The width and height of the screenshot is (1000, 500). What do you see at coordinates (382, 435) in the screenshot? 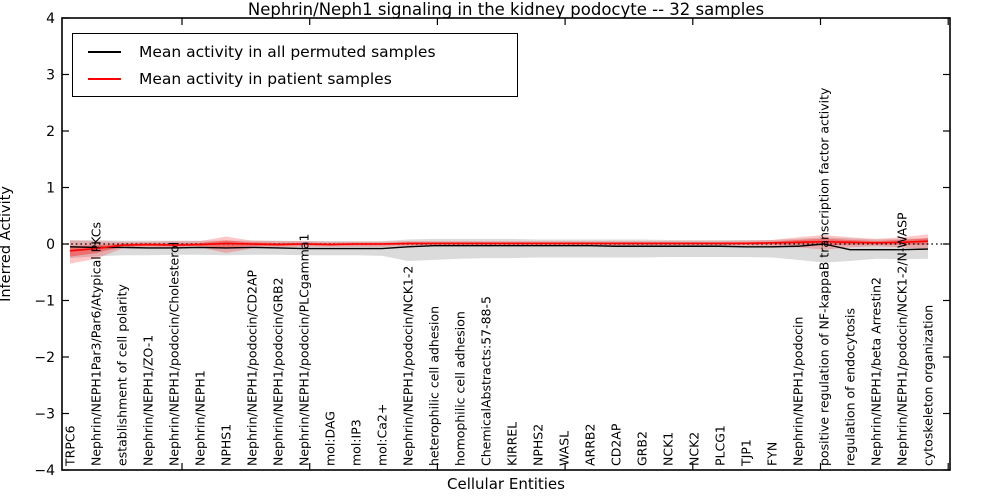
I see `x-tick-label: mol:Ca2+` at bounding box center [382, 435].